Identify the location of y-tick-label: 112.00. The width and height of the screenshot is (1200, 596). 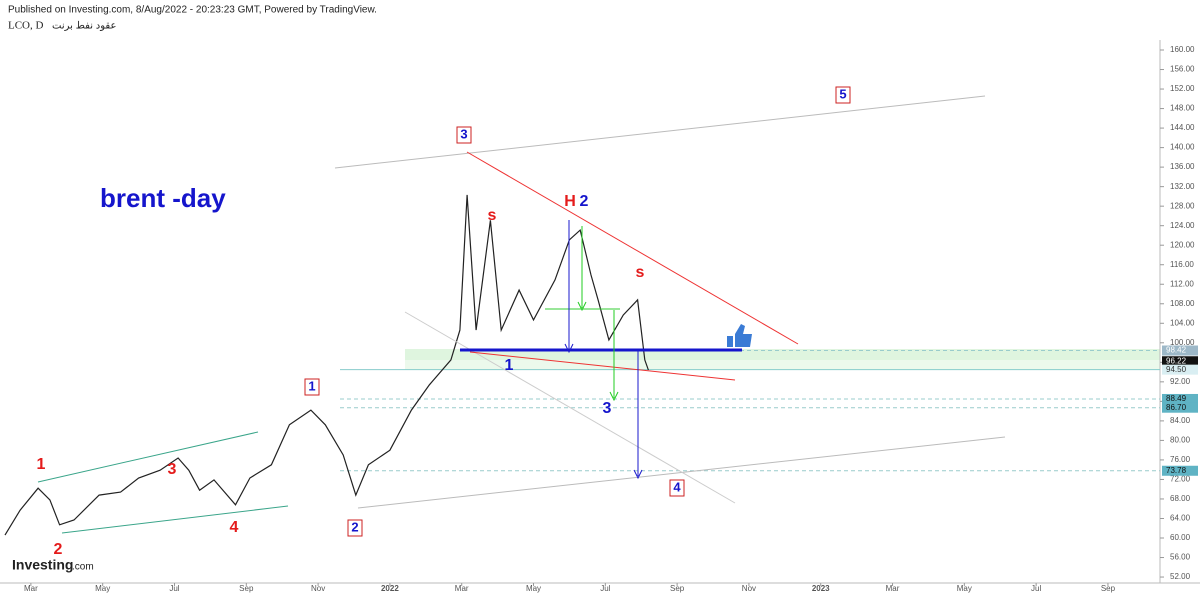
(1182, 283).